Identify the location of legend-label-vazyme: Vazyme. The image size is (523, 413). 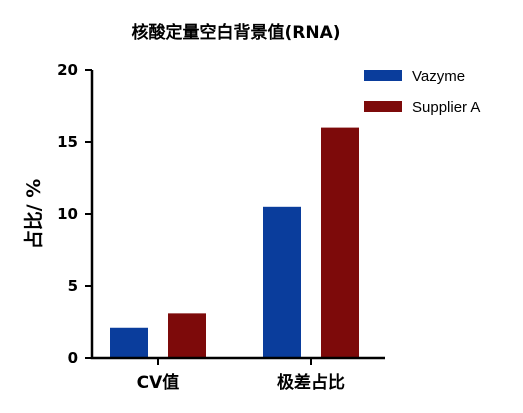
(438, 76).